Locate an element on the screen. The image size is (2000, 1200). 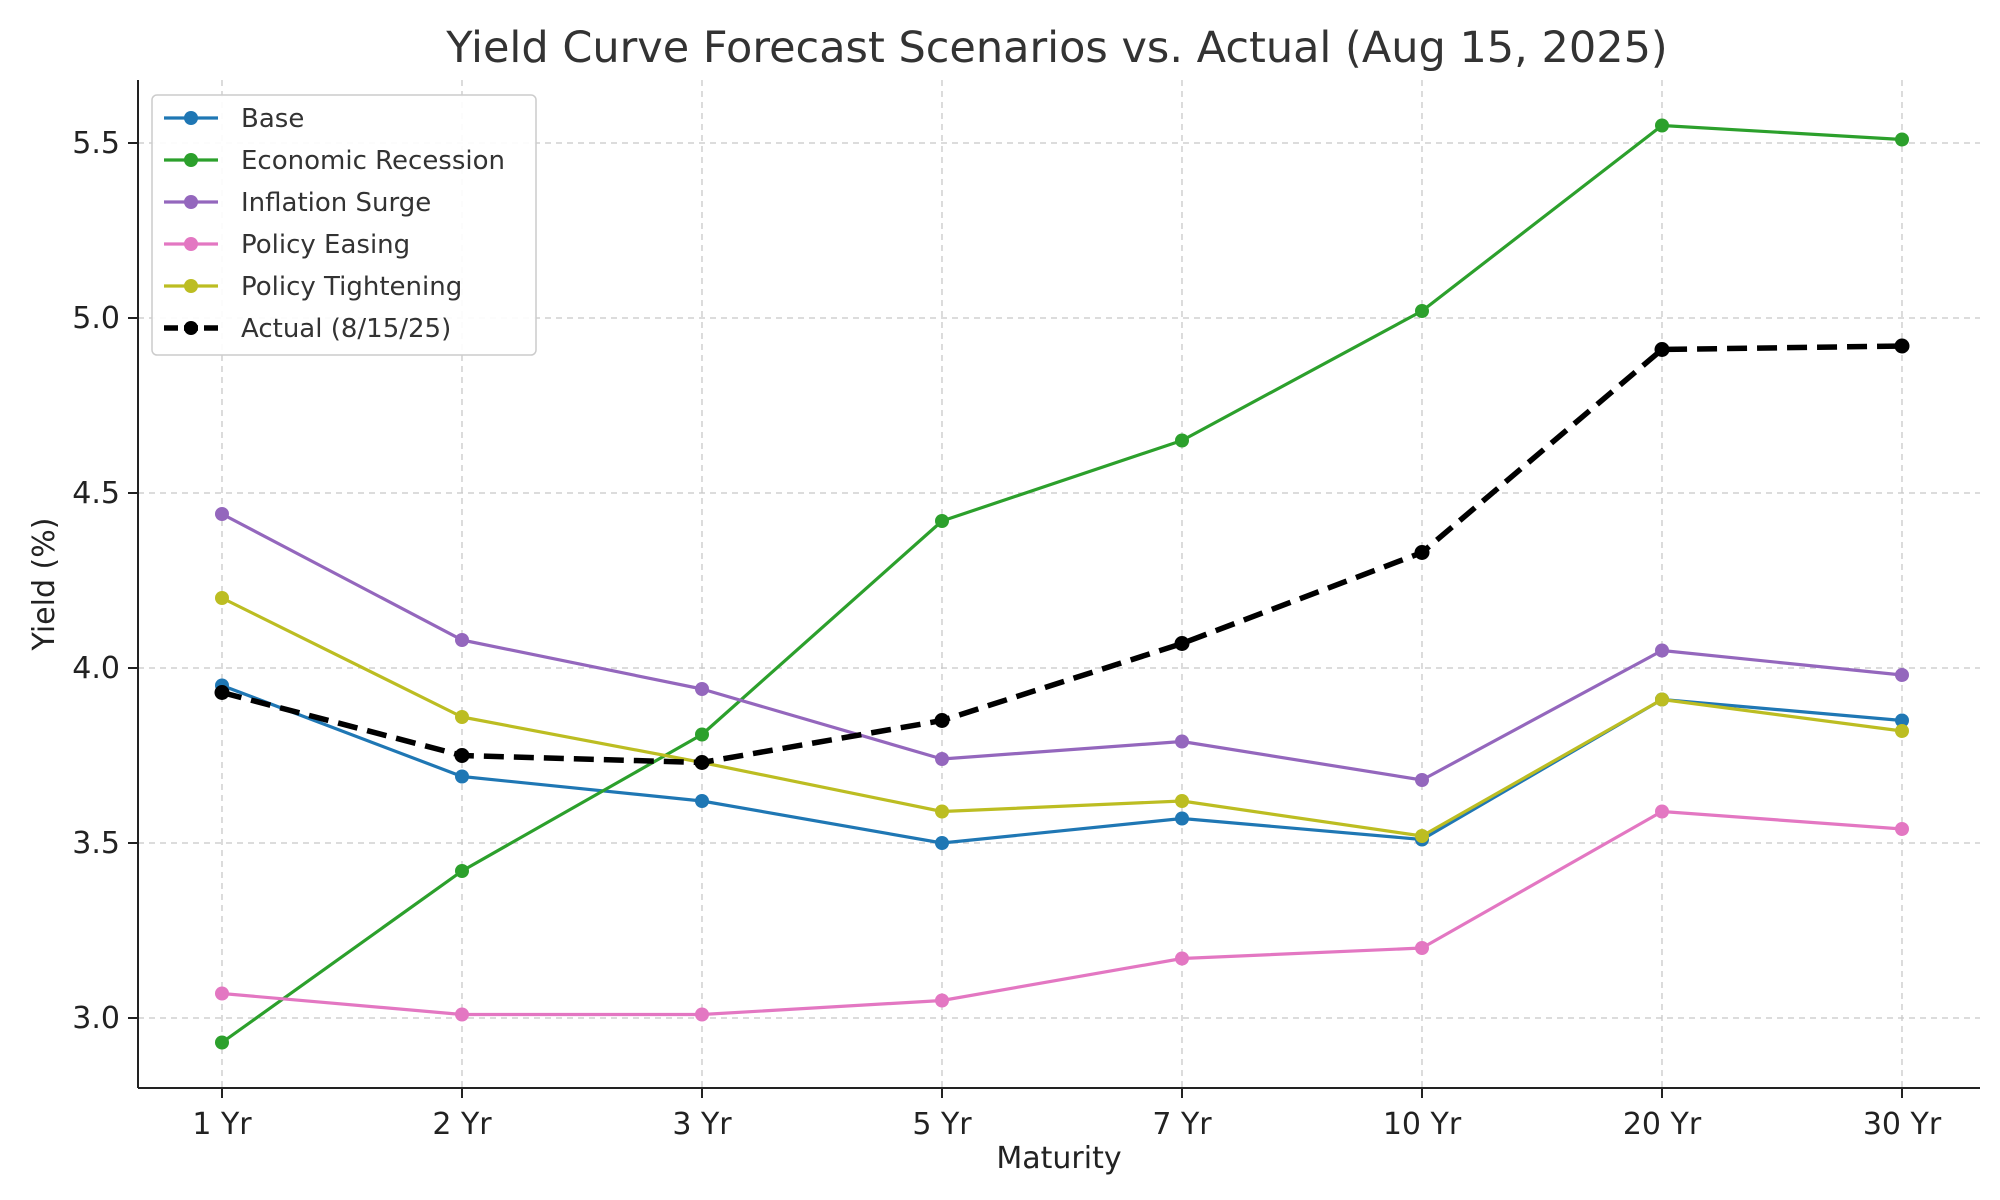
legend-entry-policy-easing: Policy Easing is located at coordinates (287, 245).